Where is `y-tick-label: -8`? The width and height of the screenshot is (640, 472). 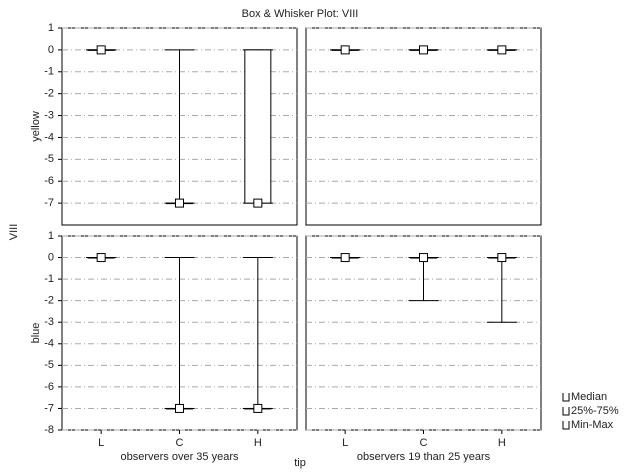
y-tick-label: -8 is located at coordinates (49, 430).